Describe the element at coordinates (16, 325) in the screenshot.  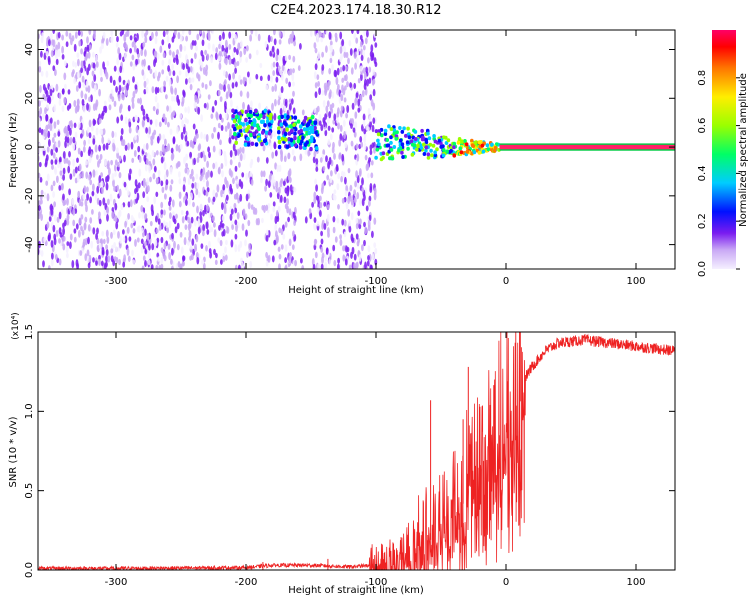
I see `snr-y-multiplier: (x10⁴)` at that location.